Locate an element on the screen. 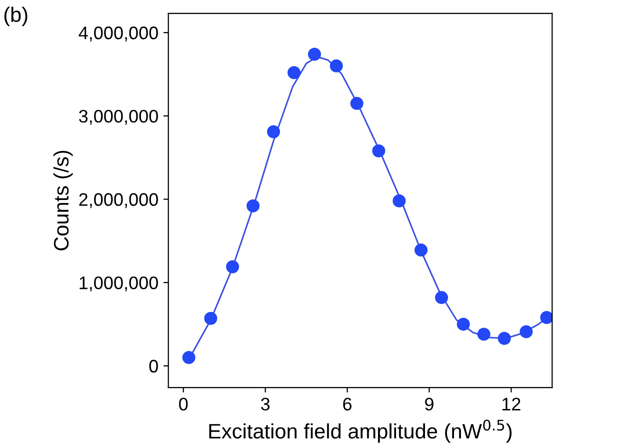 The image size is (619, 448). y-tick-label: 1,000,000 is located at coordinates (119, 284).